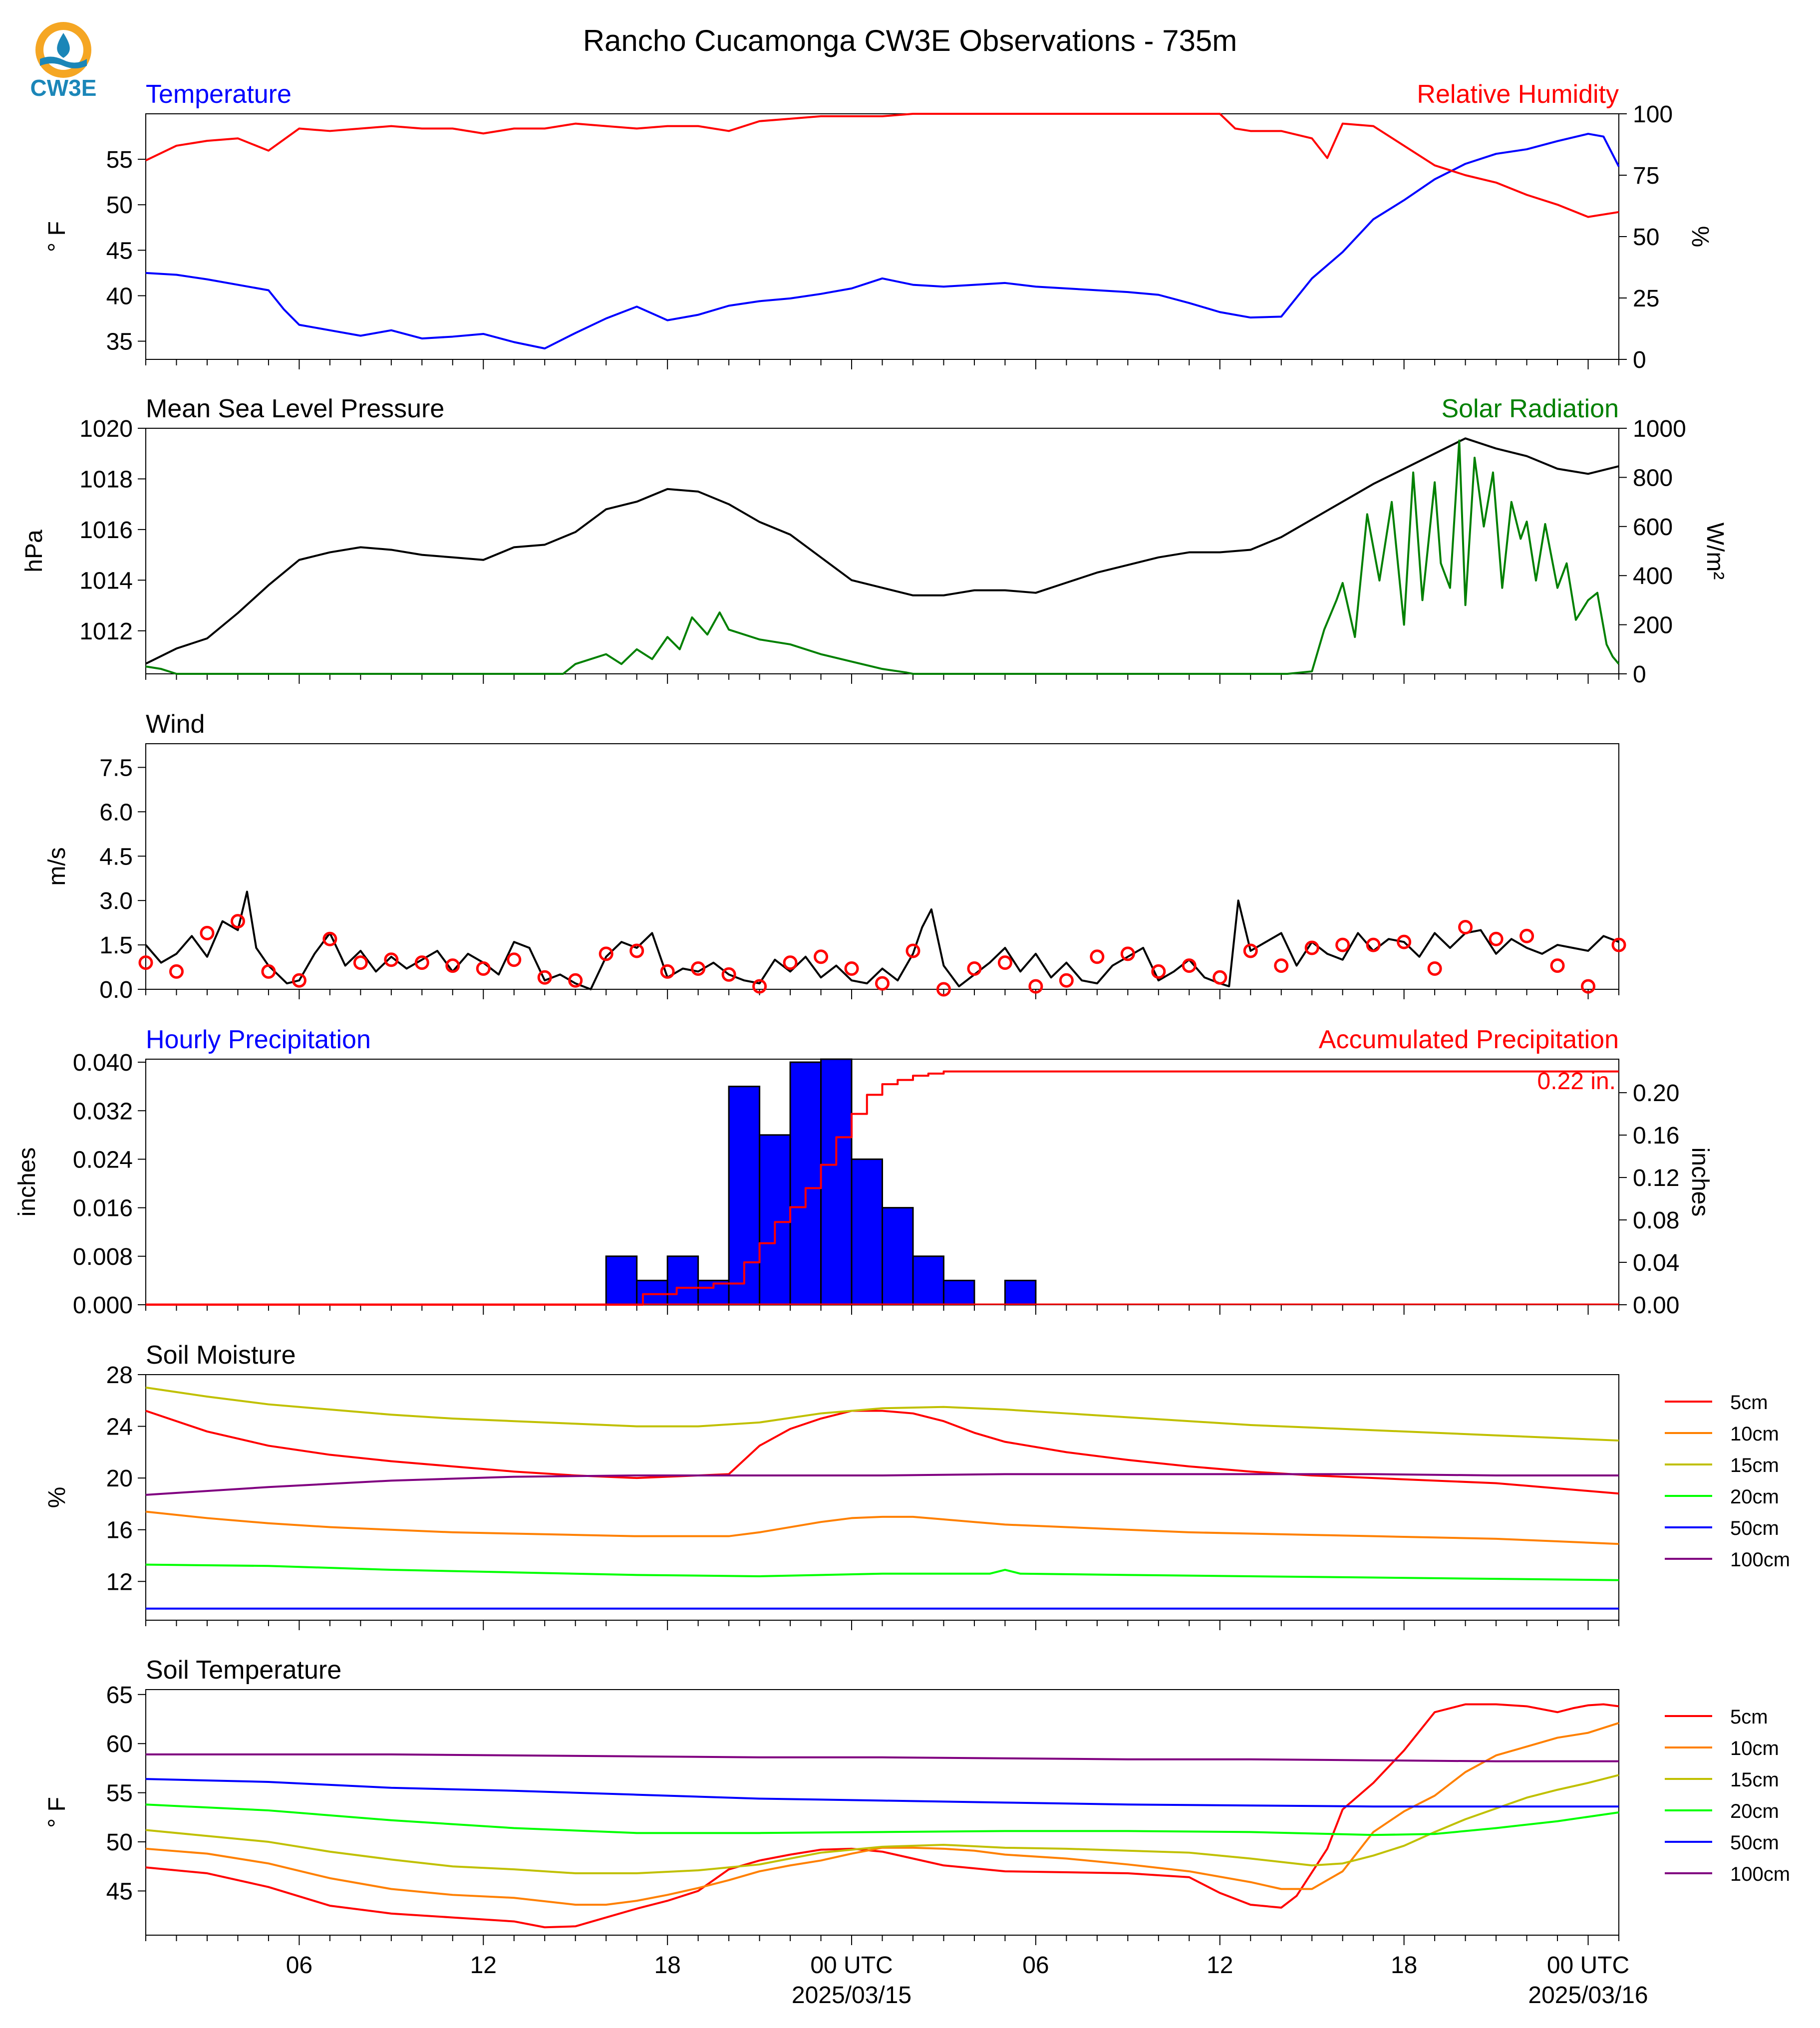 The height and width of the screenshot is (2028, 1820). I want to click on y-axis-label: hPa, so click(34, 551).